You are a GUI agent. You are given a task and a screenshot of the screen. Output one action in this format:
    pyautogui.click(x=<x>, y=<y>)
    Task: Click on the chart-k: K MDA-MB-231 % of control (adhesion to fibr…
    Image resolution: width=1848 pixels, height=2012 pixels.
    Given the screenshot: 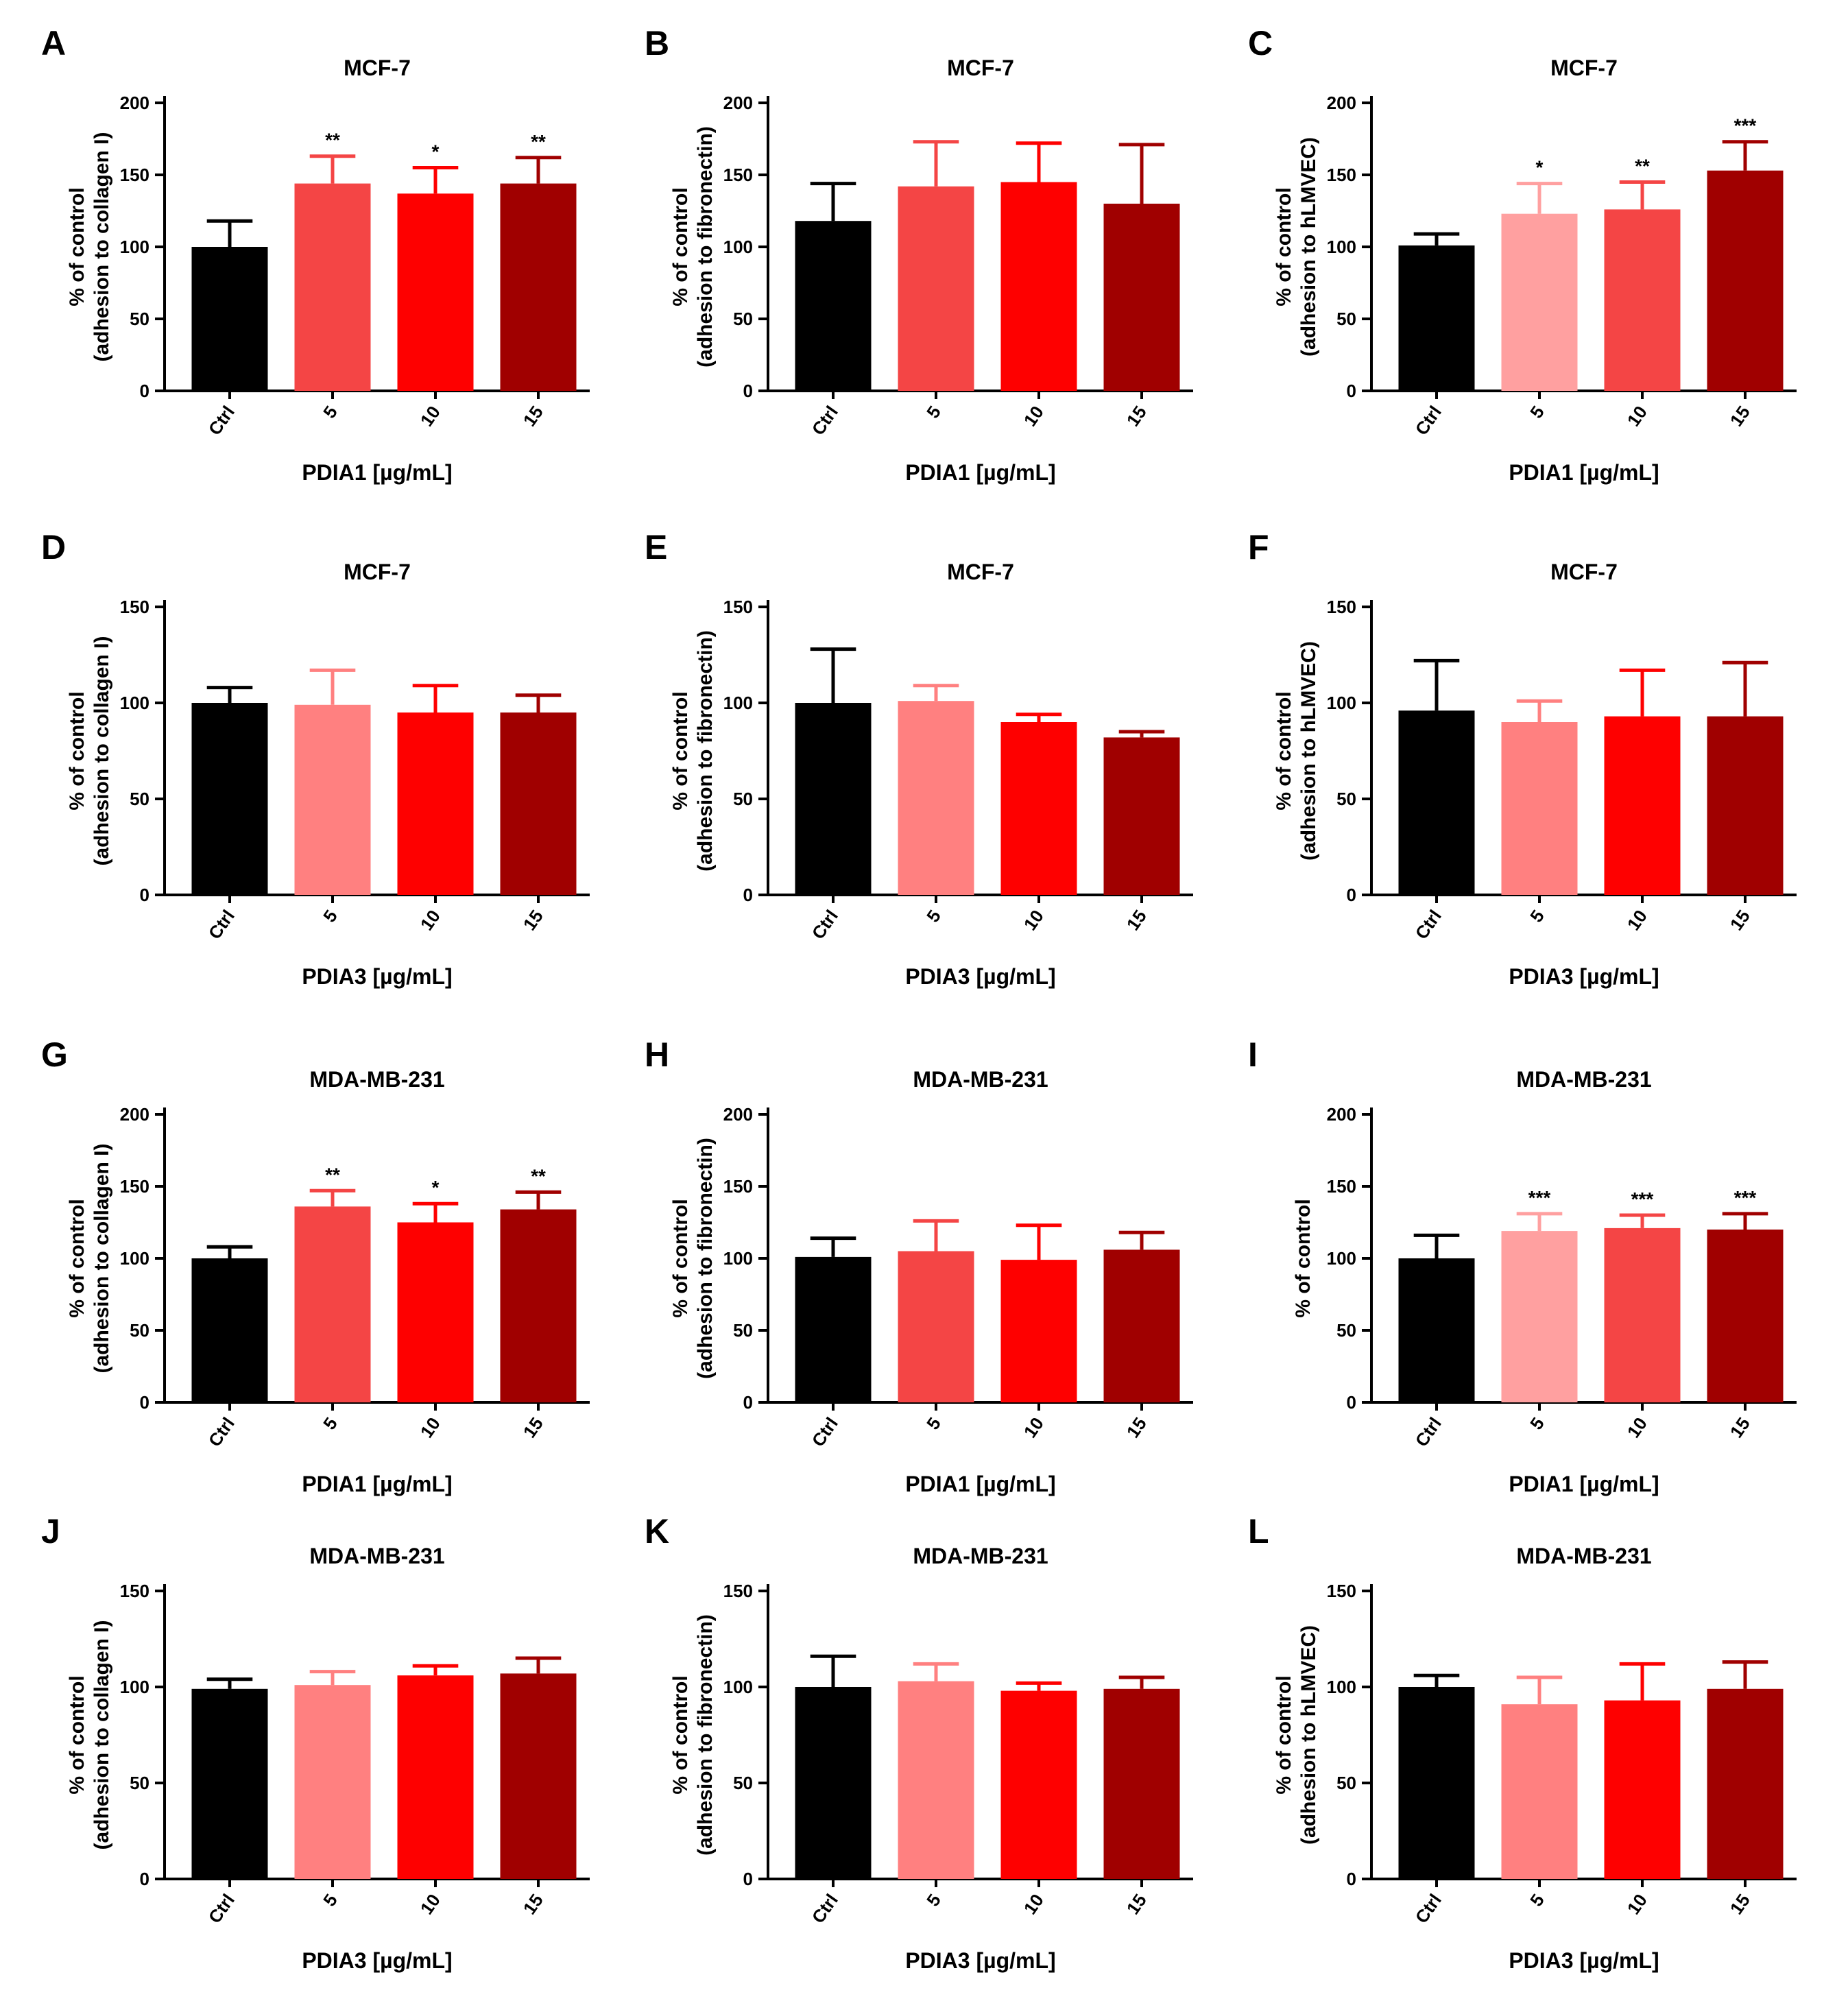 What is the action you would take?
    pyautogui.click(x=919, y=1742)
    